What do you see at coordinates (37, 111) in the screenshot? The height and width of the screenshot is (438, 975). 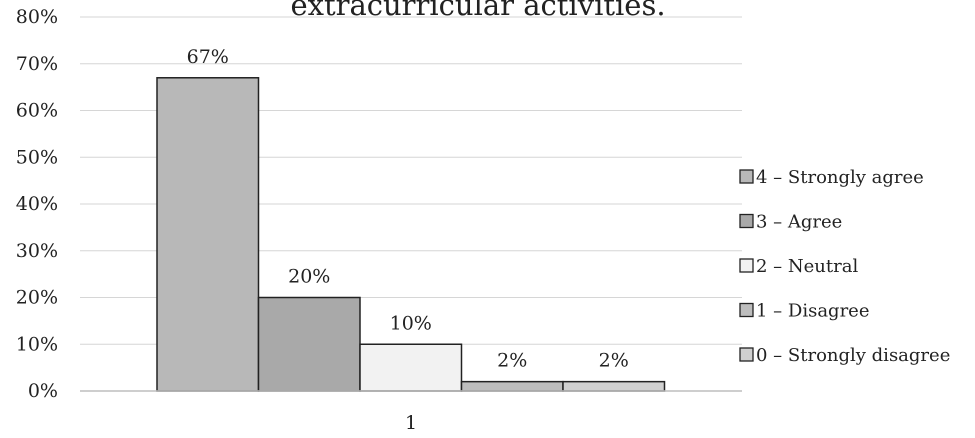 I see `y-tick-label: 60%` at bounding box center [37, 111].